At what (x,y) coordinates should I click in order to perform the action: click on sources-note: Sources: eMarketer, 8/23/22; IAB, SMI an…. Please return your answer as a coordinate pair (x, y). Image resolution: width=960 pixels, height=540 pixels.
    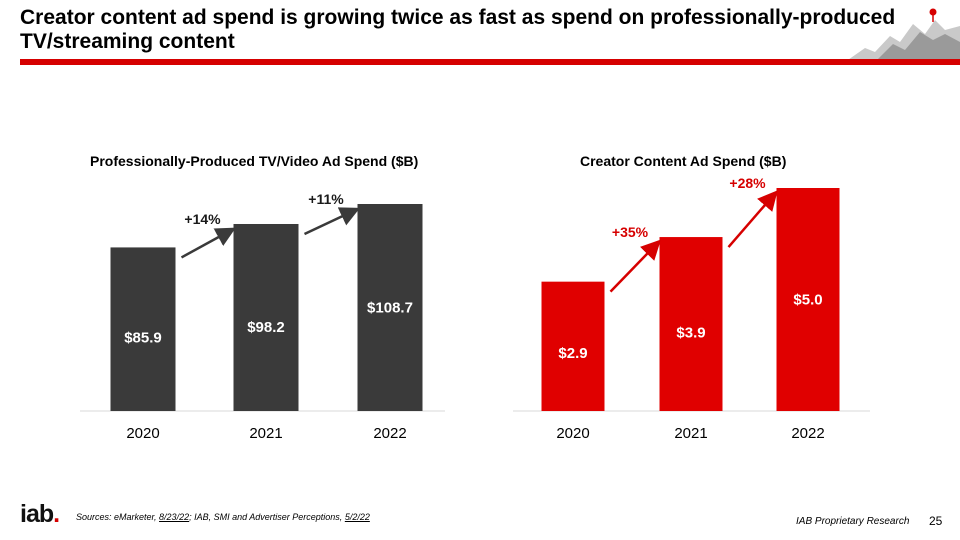
    Looking at the image, I should click on (223, 517).